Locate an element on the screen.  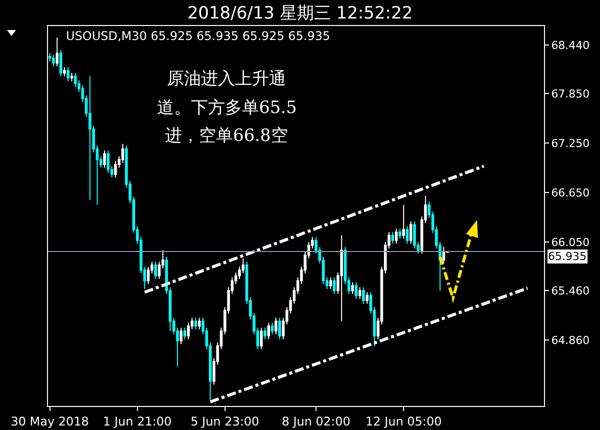
x-tick-label: 8 Jun 02:00 is located at coordinates (316, 421).